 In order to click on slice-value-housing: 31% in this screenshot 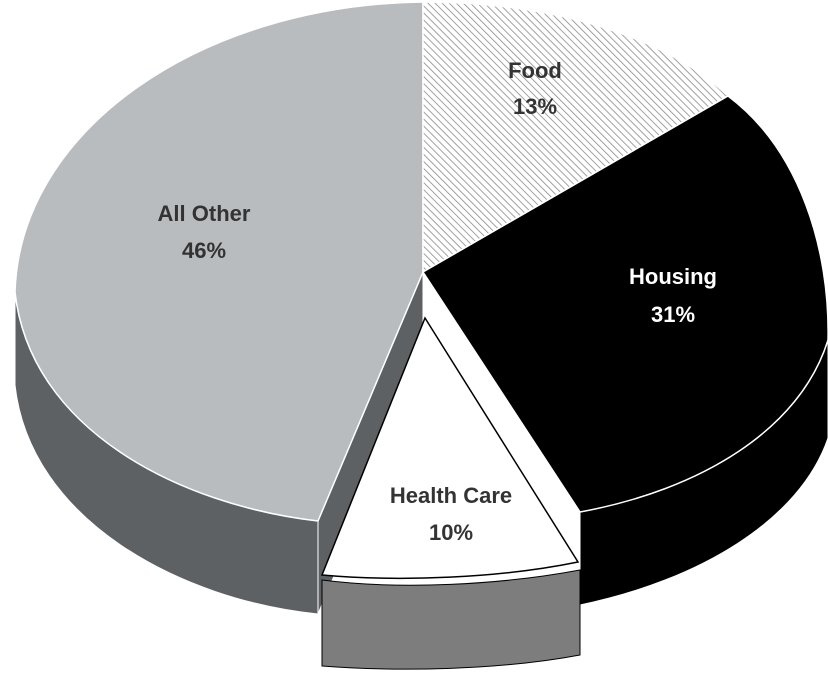, I will do `click(673, 314)`.